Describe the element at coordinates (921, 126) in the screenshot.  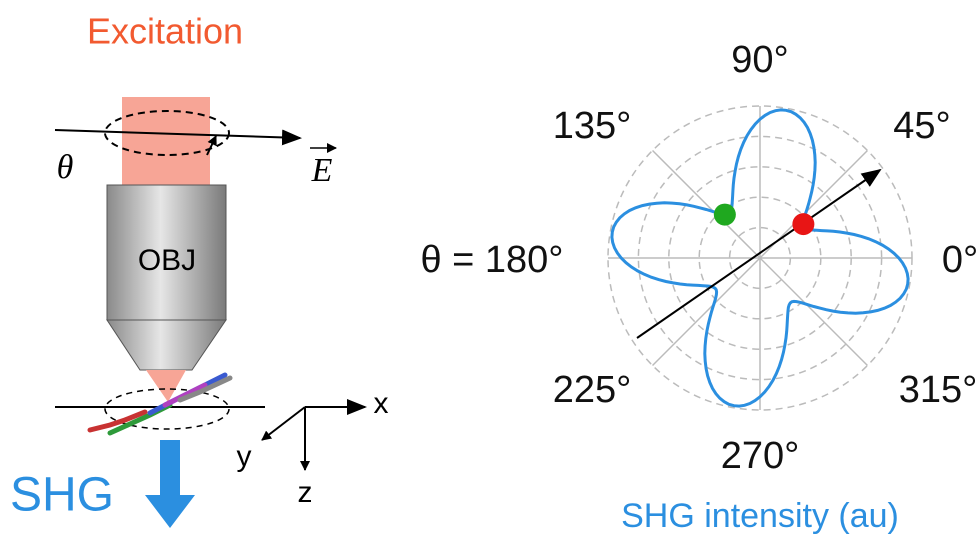
I see `angle-label: 45°` at that location.